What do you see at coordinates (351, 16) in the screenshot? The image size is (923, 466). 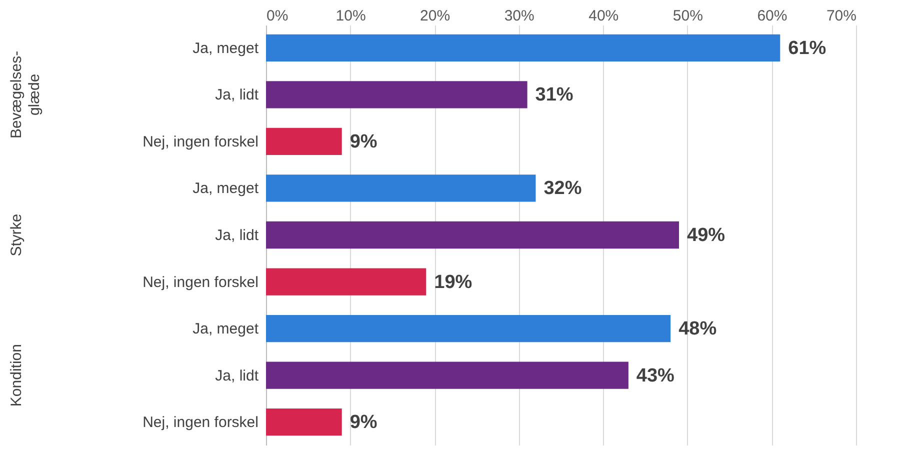 I see `x-tick-label: 10%` at bounding box center [351, 16].